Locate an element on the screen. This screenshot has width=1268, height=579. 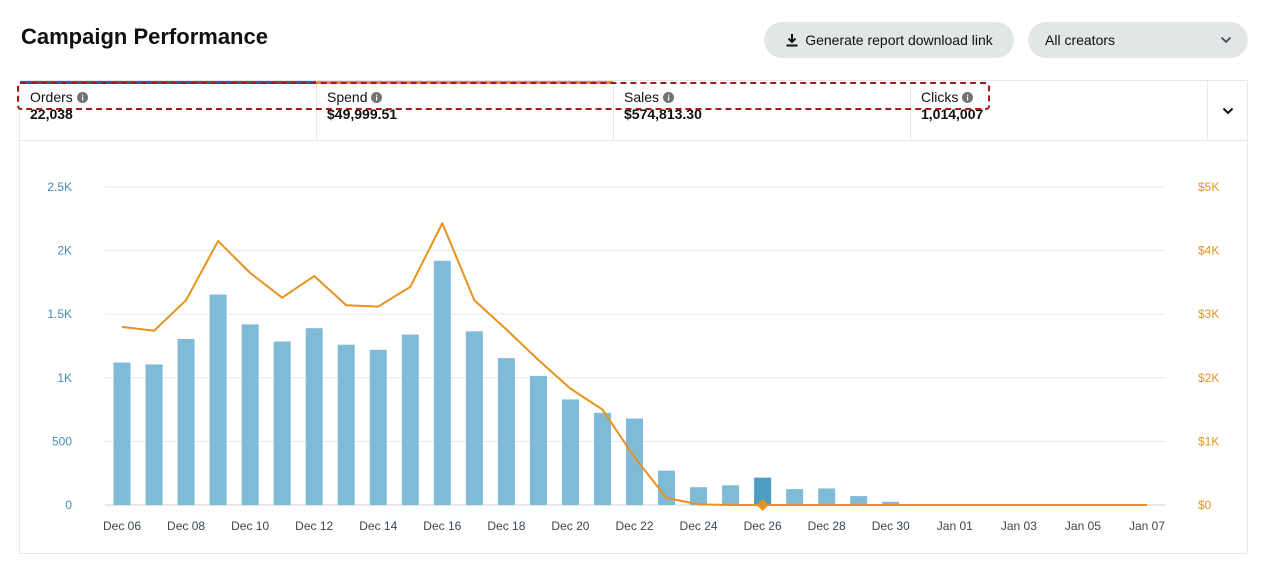
page-title: Campaign Performance is located at coordinates (144, 36).